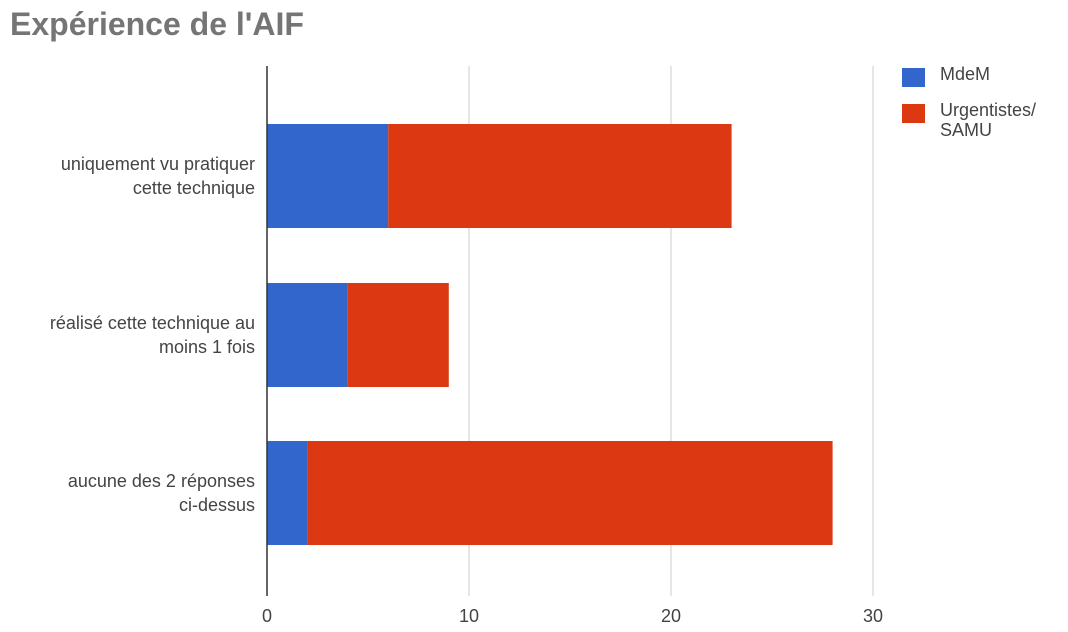  What do you see at coordinates (873, 616) in the screenshot?
I see `x-tick-label: 30` at bounding box center [873, 616].